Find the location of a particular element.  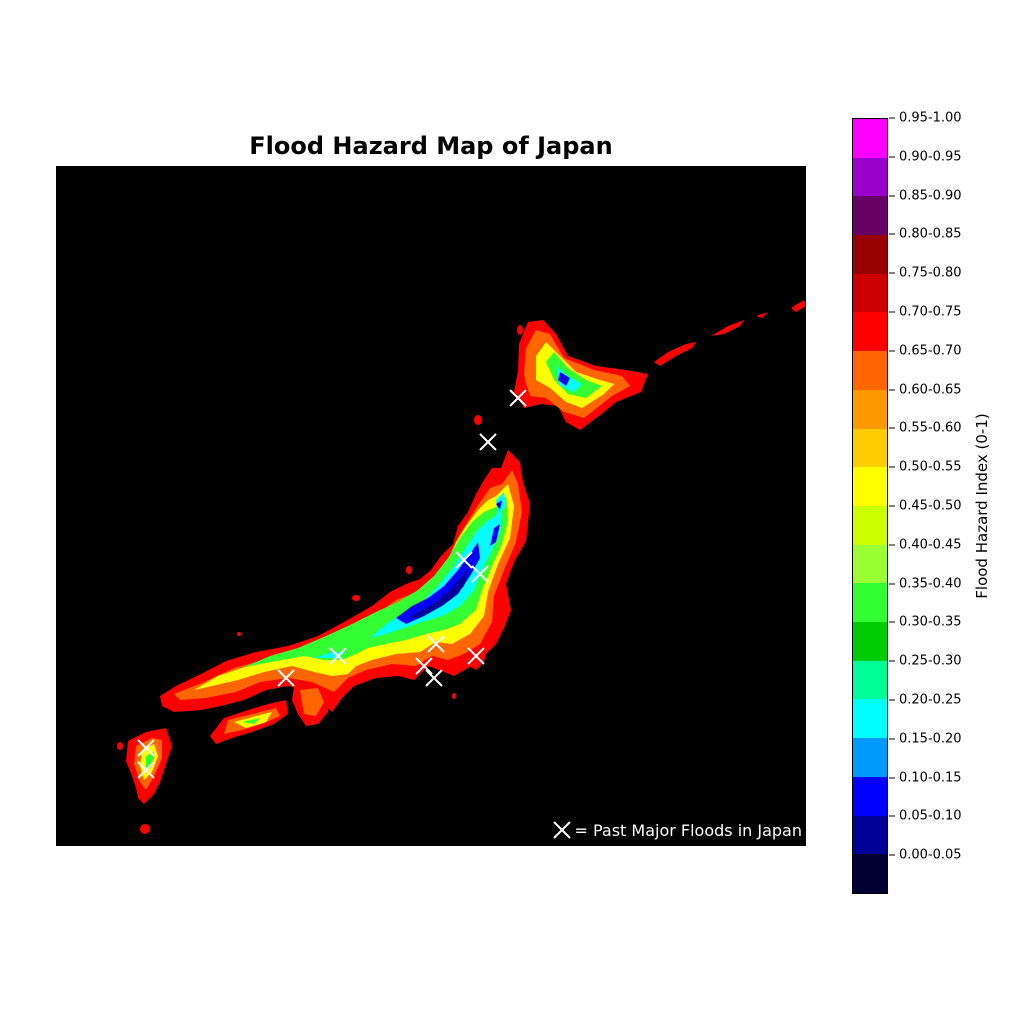

flood-legend: = Past Major Floods in Japan is located at coordinates (677, 830).